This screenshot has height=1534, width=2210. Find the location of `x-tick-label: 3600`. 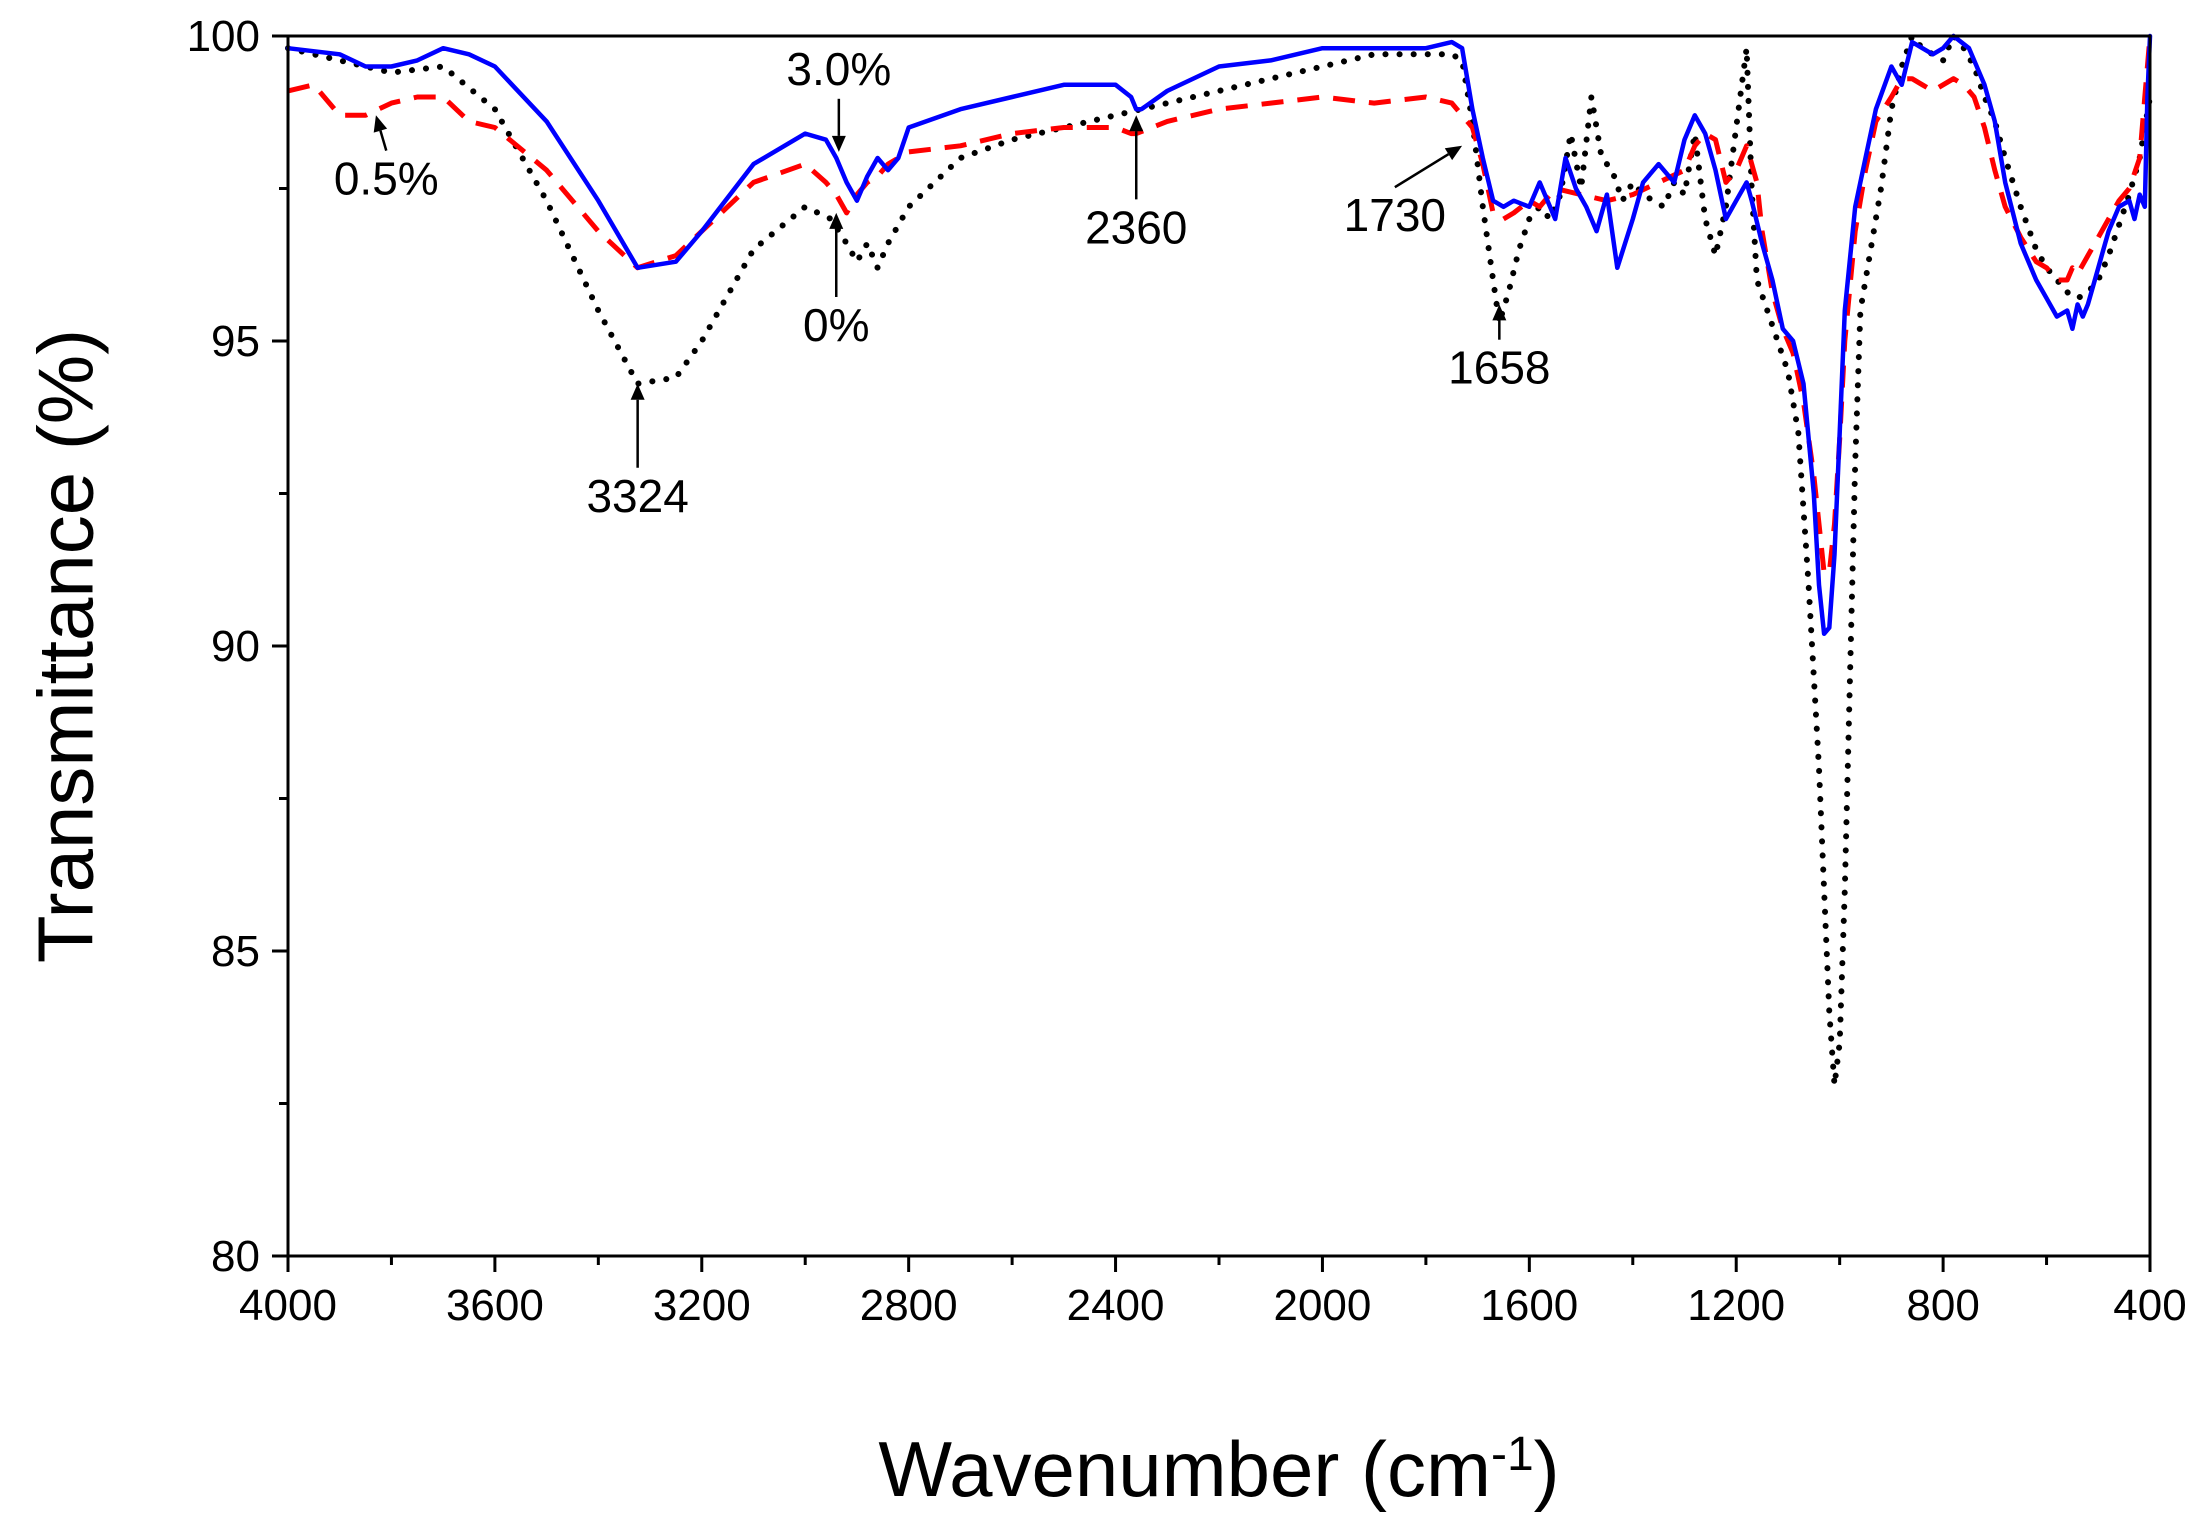

x-tick-label: 3600 is located at coordinates (495, 1305).